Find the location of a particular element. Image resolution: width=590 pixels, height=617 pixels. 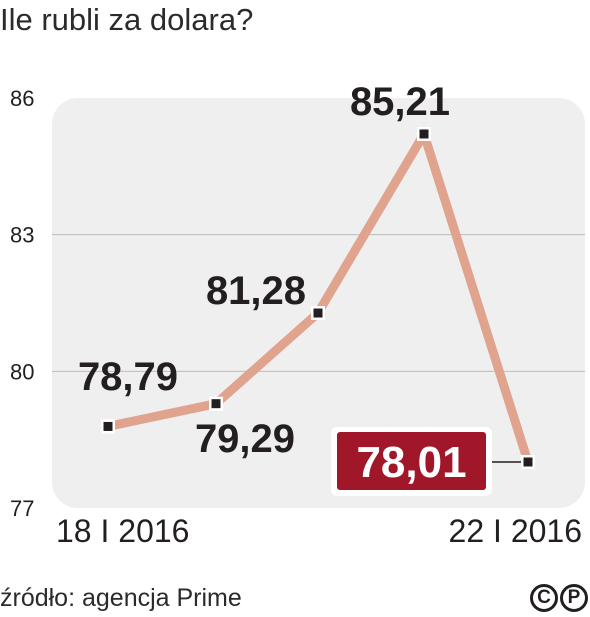

data-label: 81,28 is located at coordinates (256, 291).